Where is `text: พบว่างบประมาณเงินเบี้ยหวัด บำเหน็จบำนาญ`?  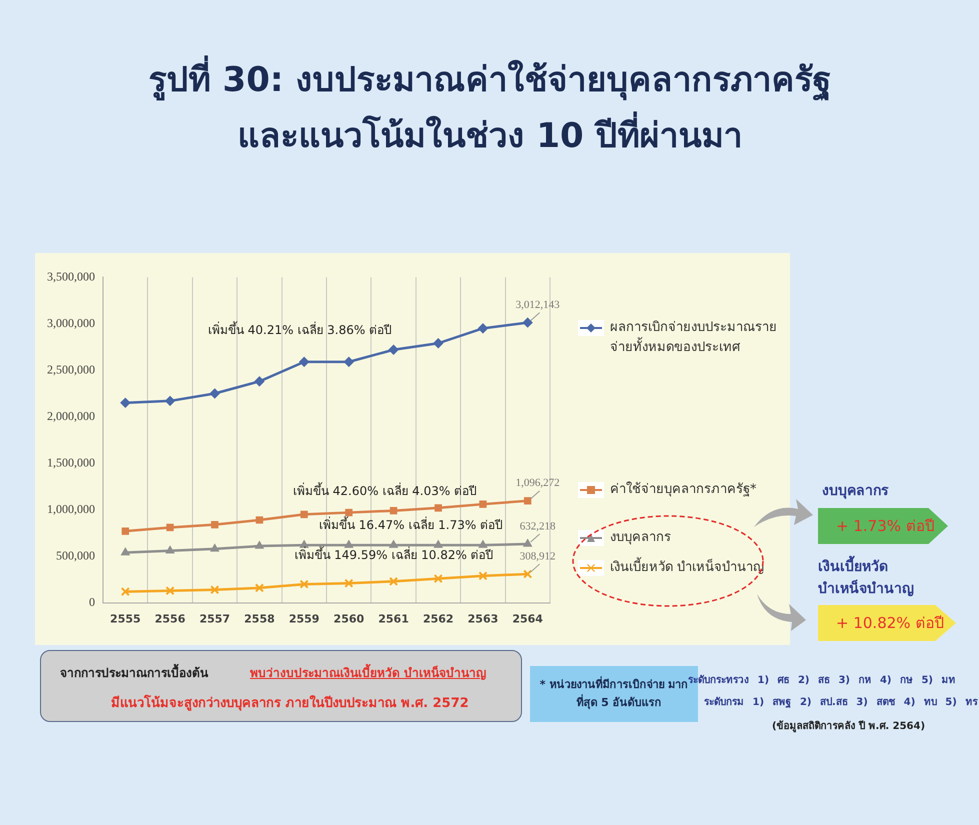
text: พบว่างบประมาณเงินเบี้ยหวัด บำเหน็จบำนาญ is located at coordinates (368, 672).